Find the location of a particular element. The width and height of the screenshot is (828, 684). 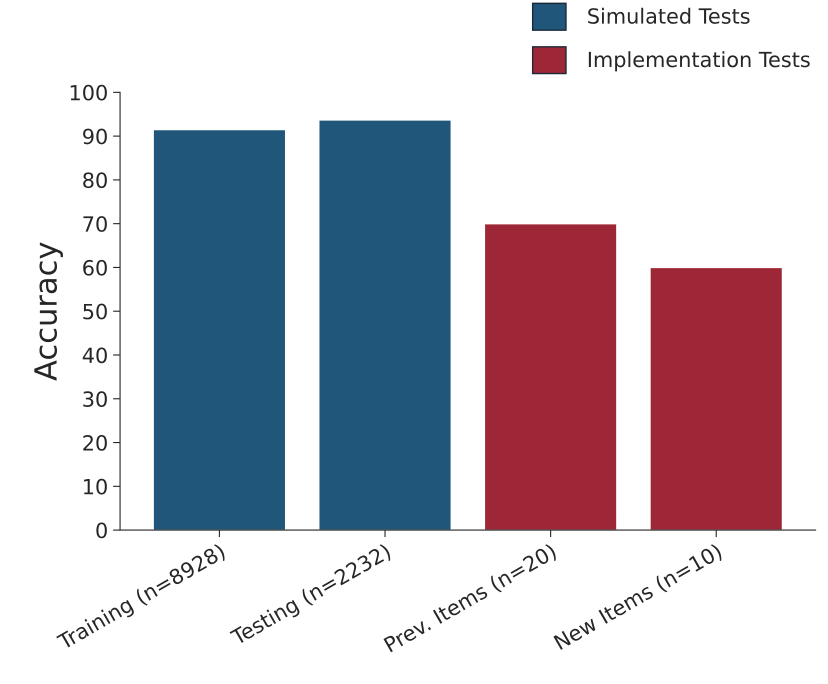

y-tick-label: 100 is located at coordinates (88, 92).